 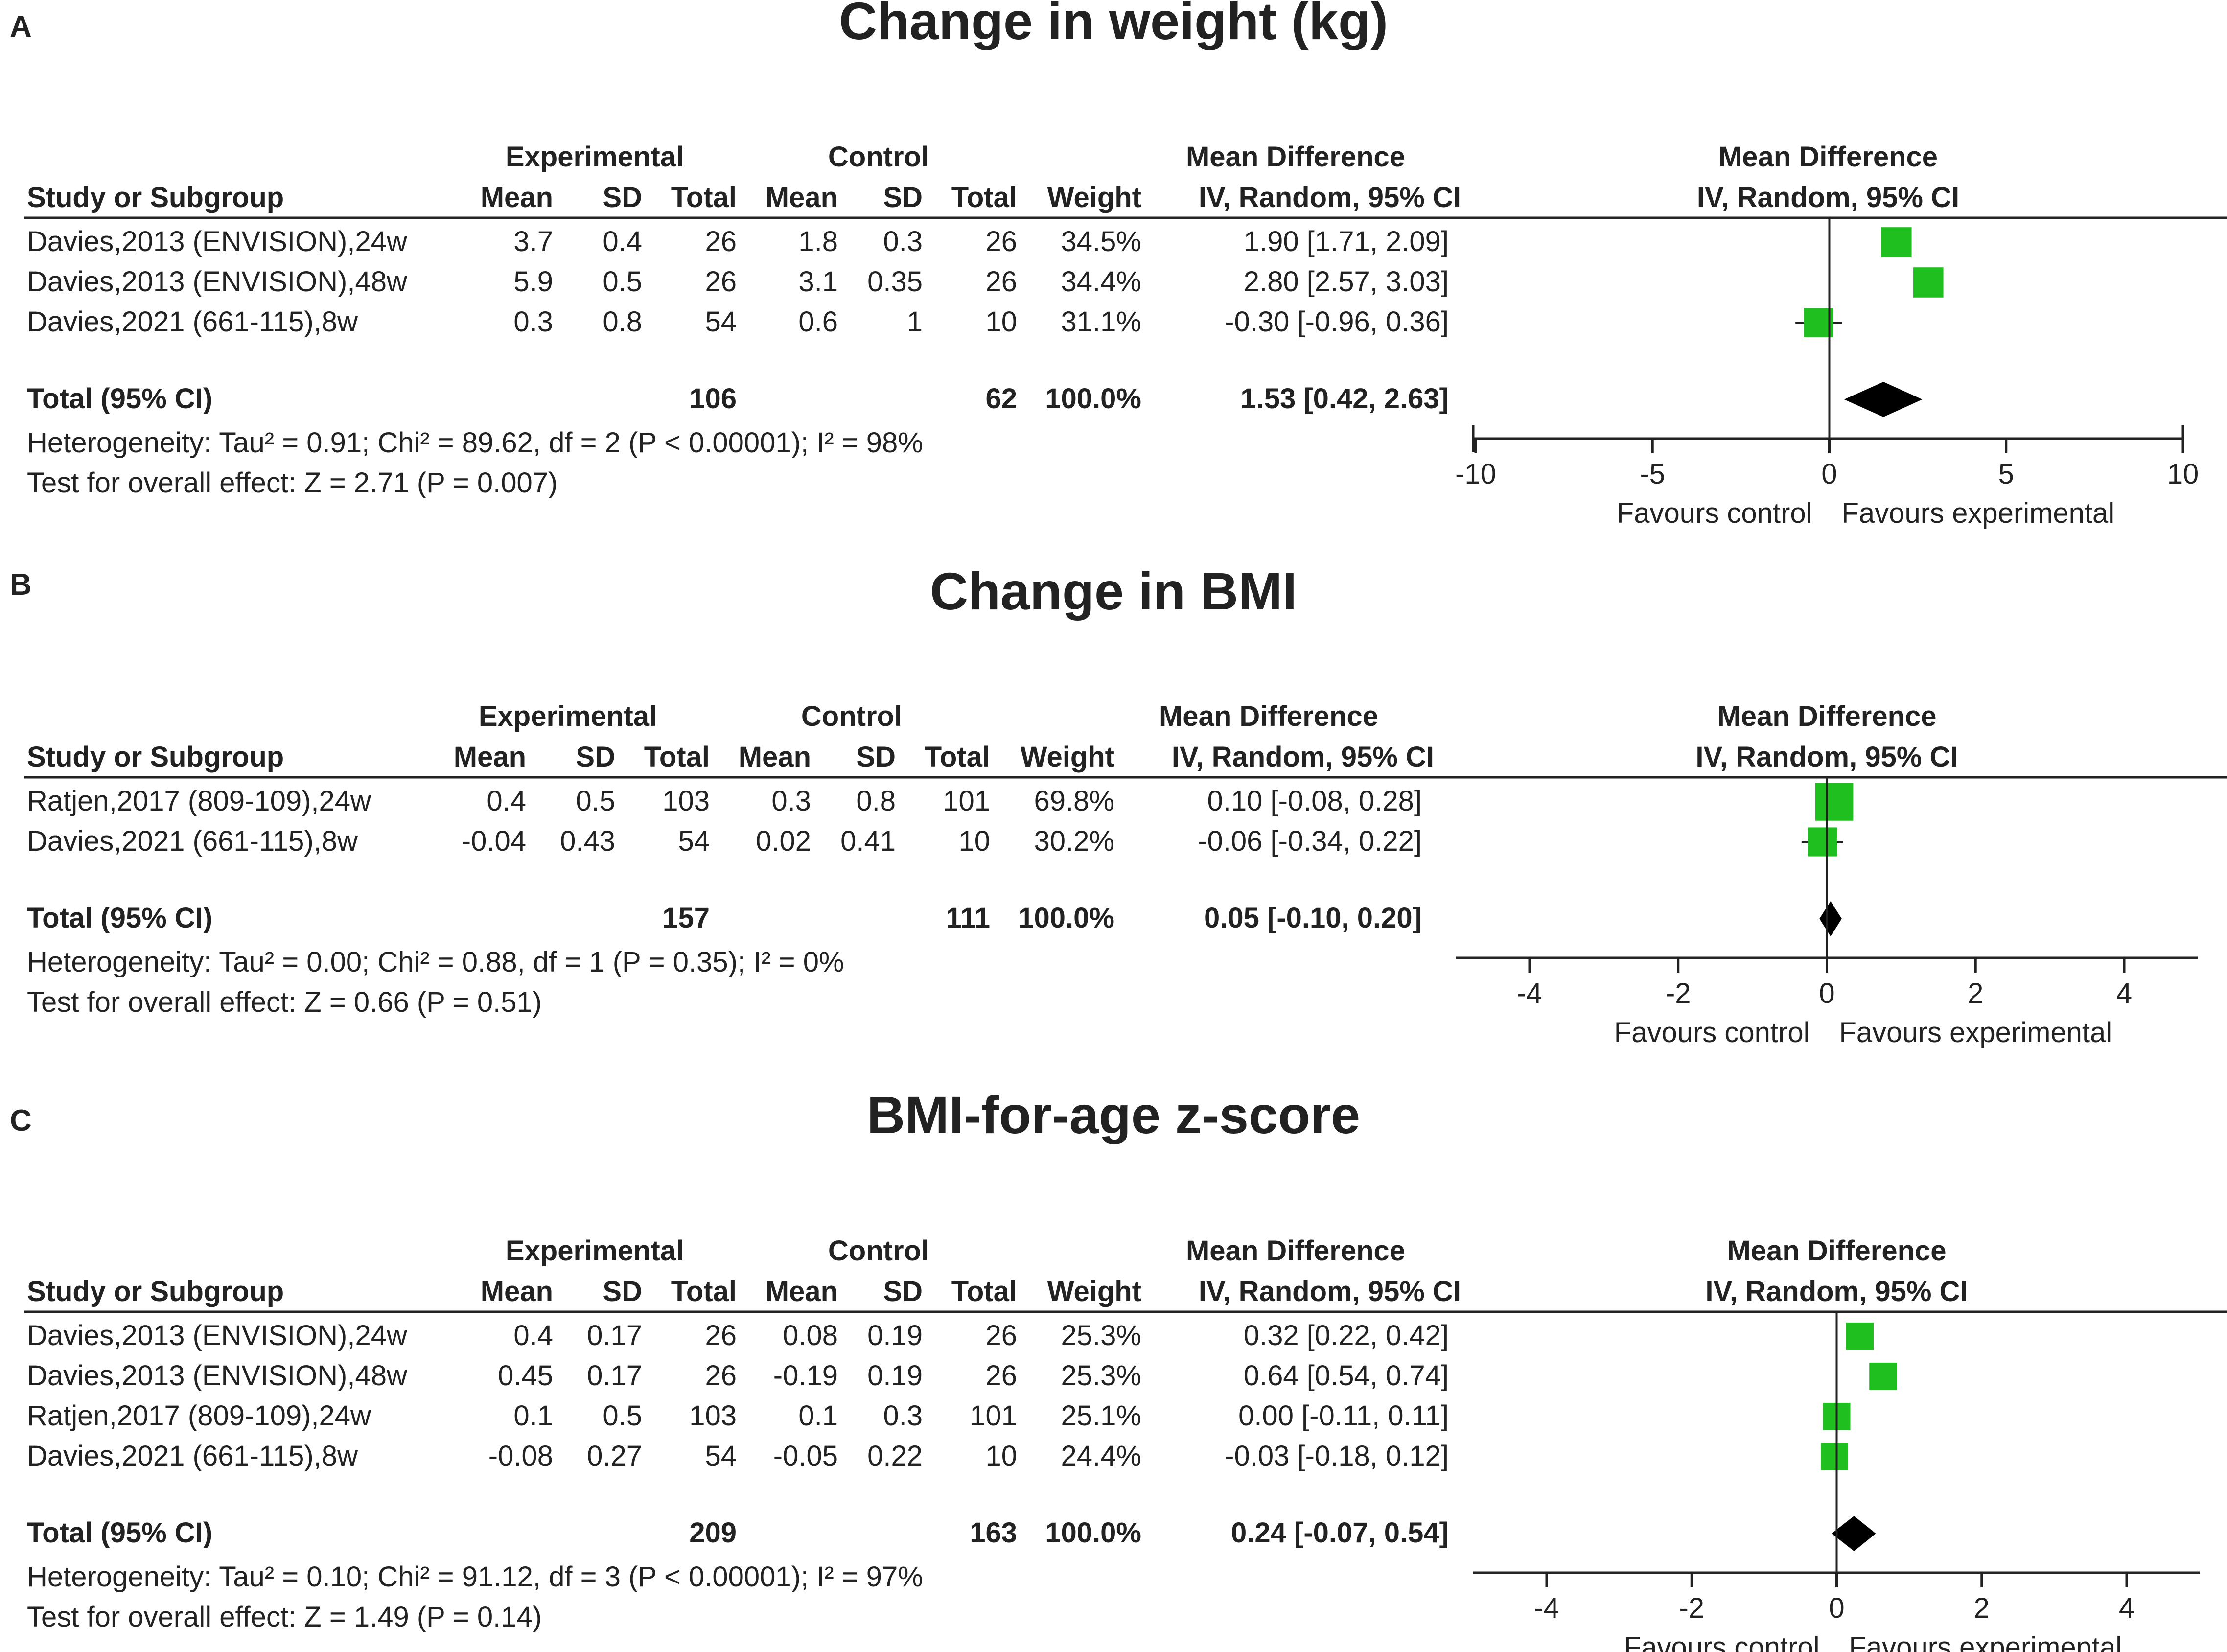 I want to click on exp-sd: 0.17, so click(x=614, y=1376).